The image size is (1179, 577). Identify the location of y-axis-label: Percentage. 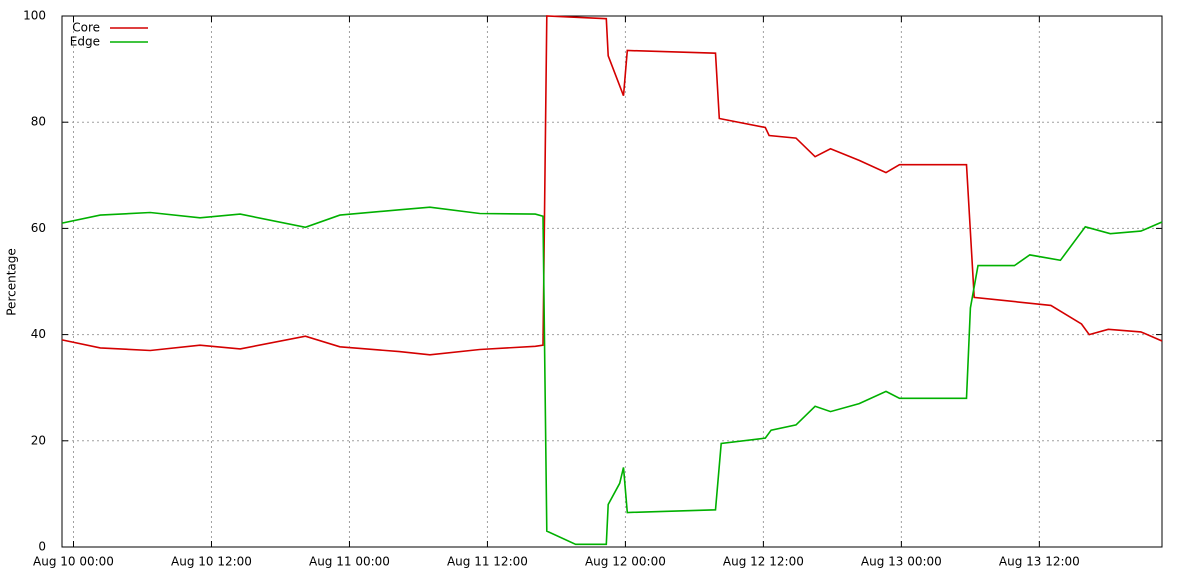
(12, 282).